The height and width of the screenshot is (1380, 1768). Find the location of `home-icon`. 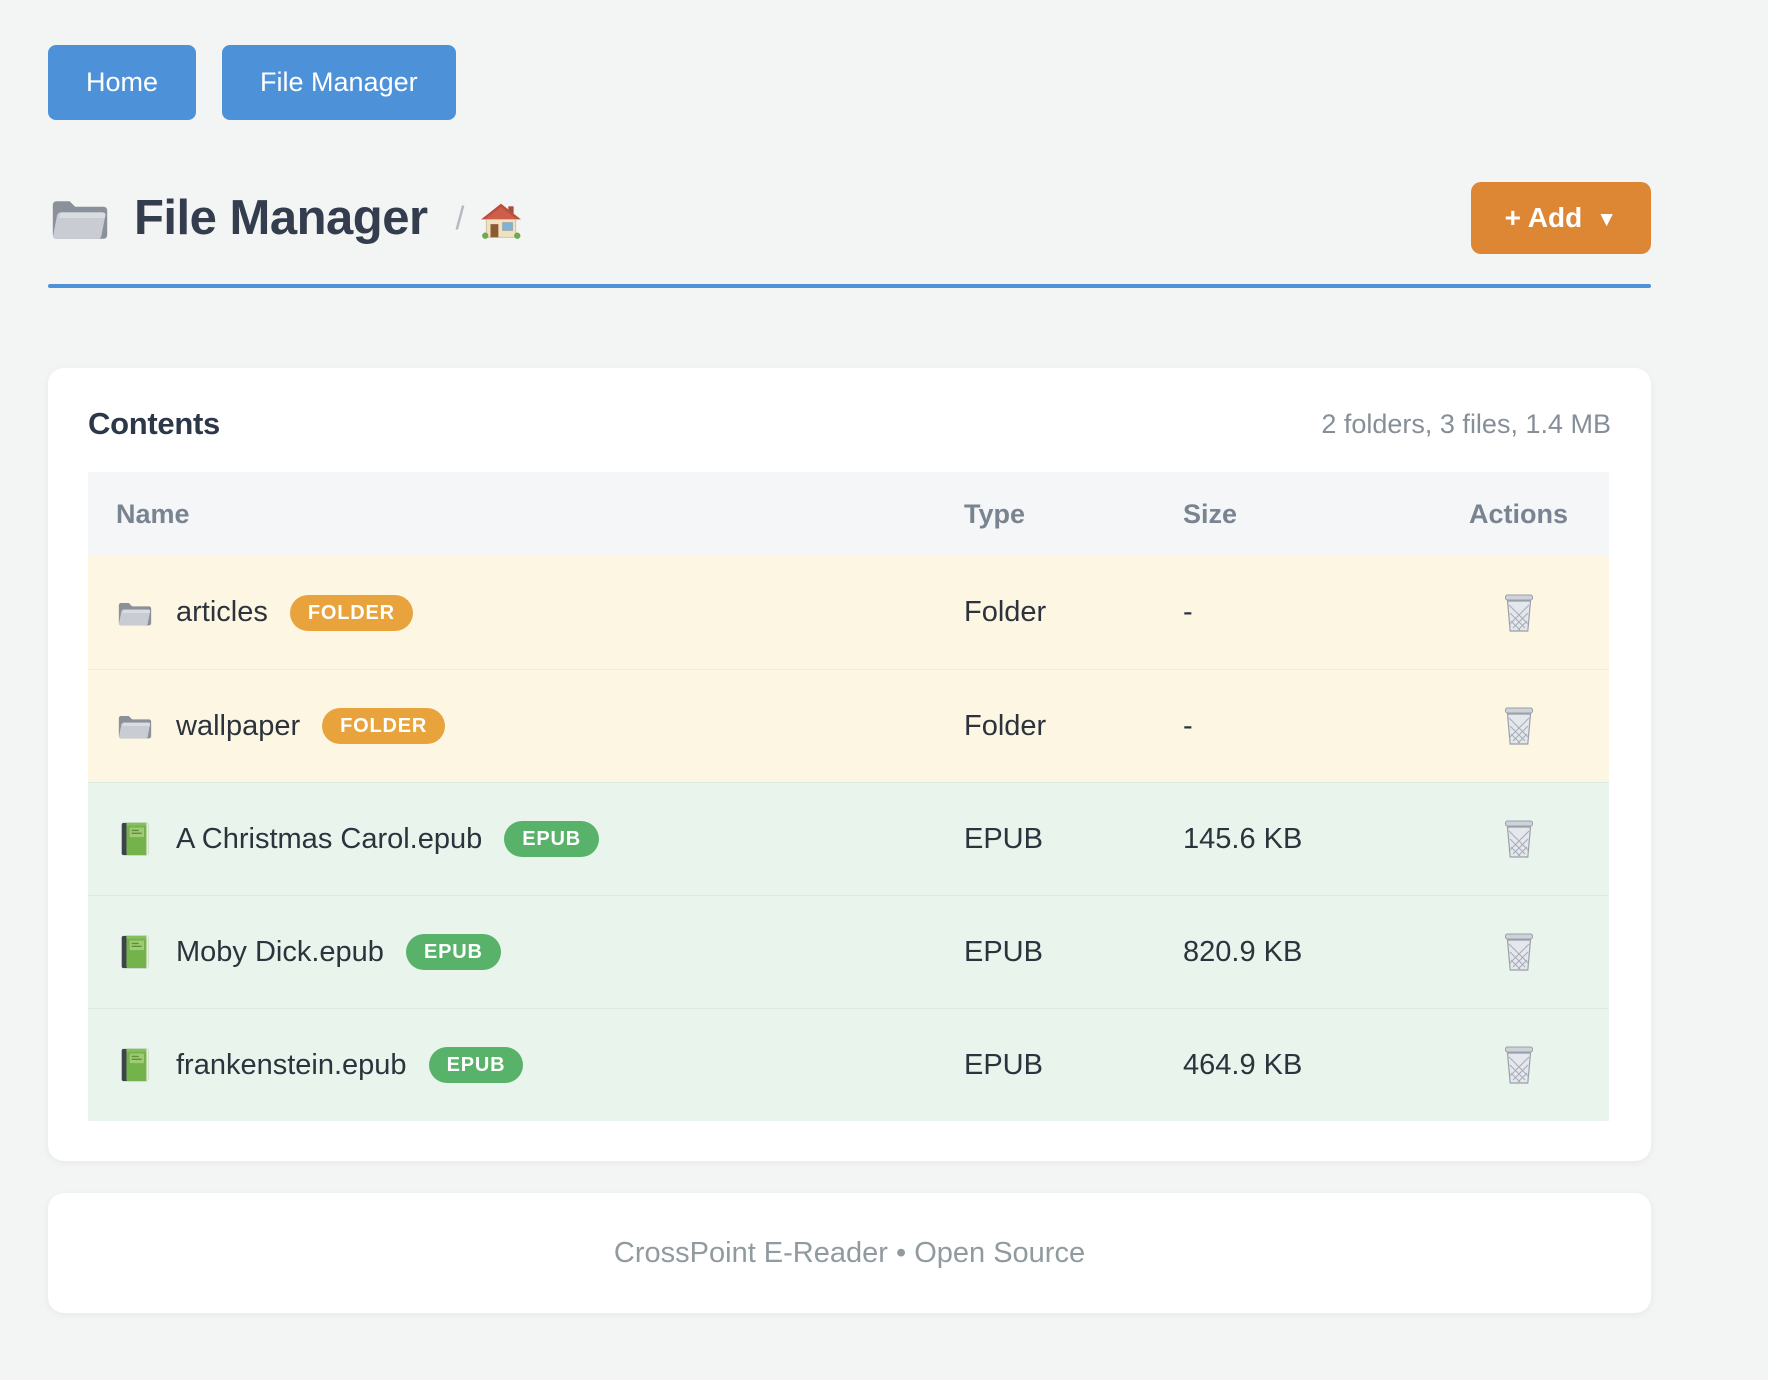

home-icon is located at coordinates (501, 221).